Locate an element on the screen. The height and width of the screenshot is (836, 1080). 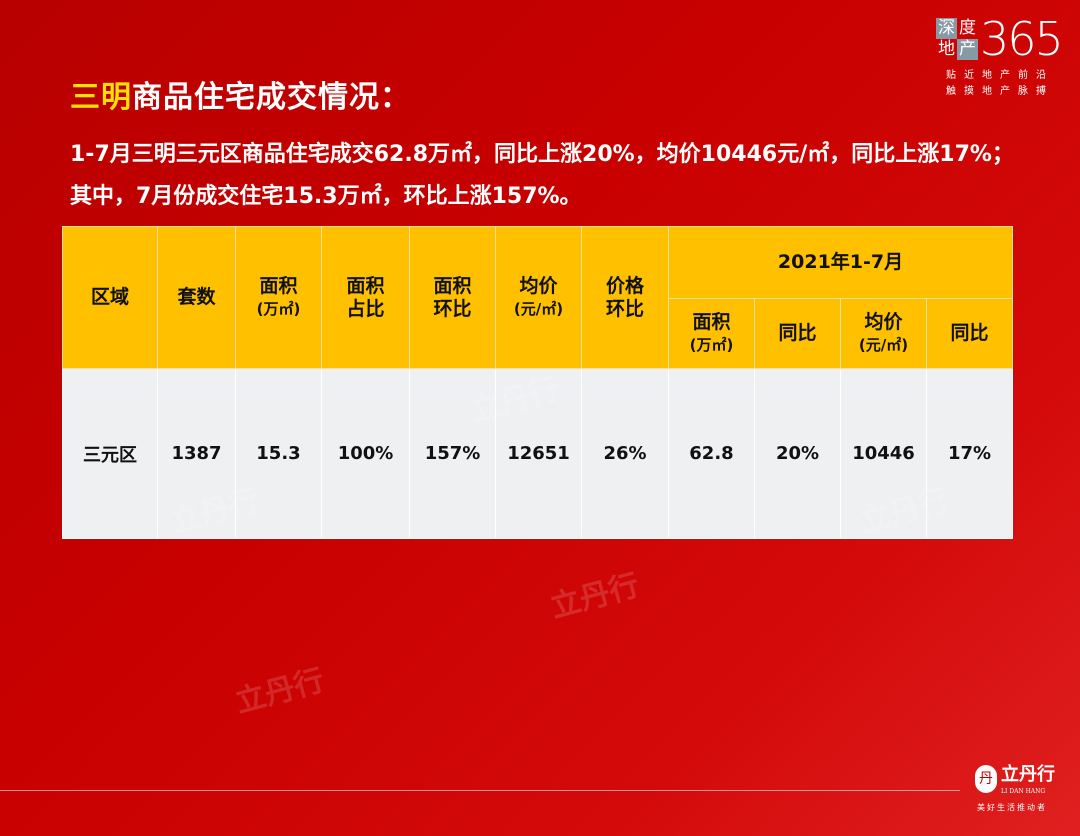
cell-area-share: 100% is located at coordinates (365, 453).